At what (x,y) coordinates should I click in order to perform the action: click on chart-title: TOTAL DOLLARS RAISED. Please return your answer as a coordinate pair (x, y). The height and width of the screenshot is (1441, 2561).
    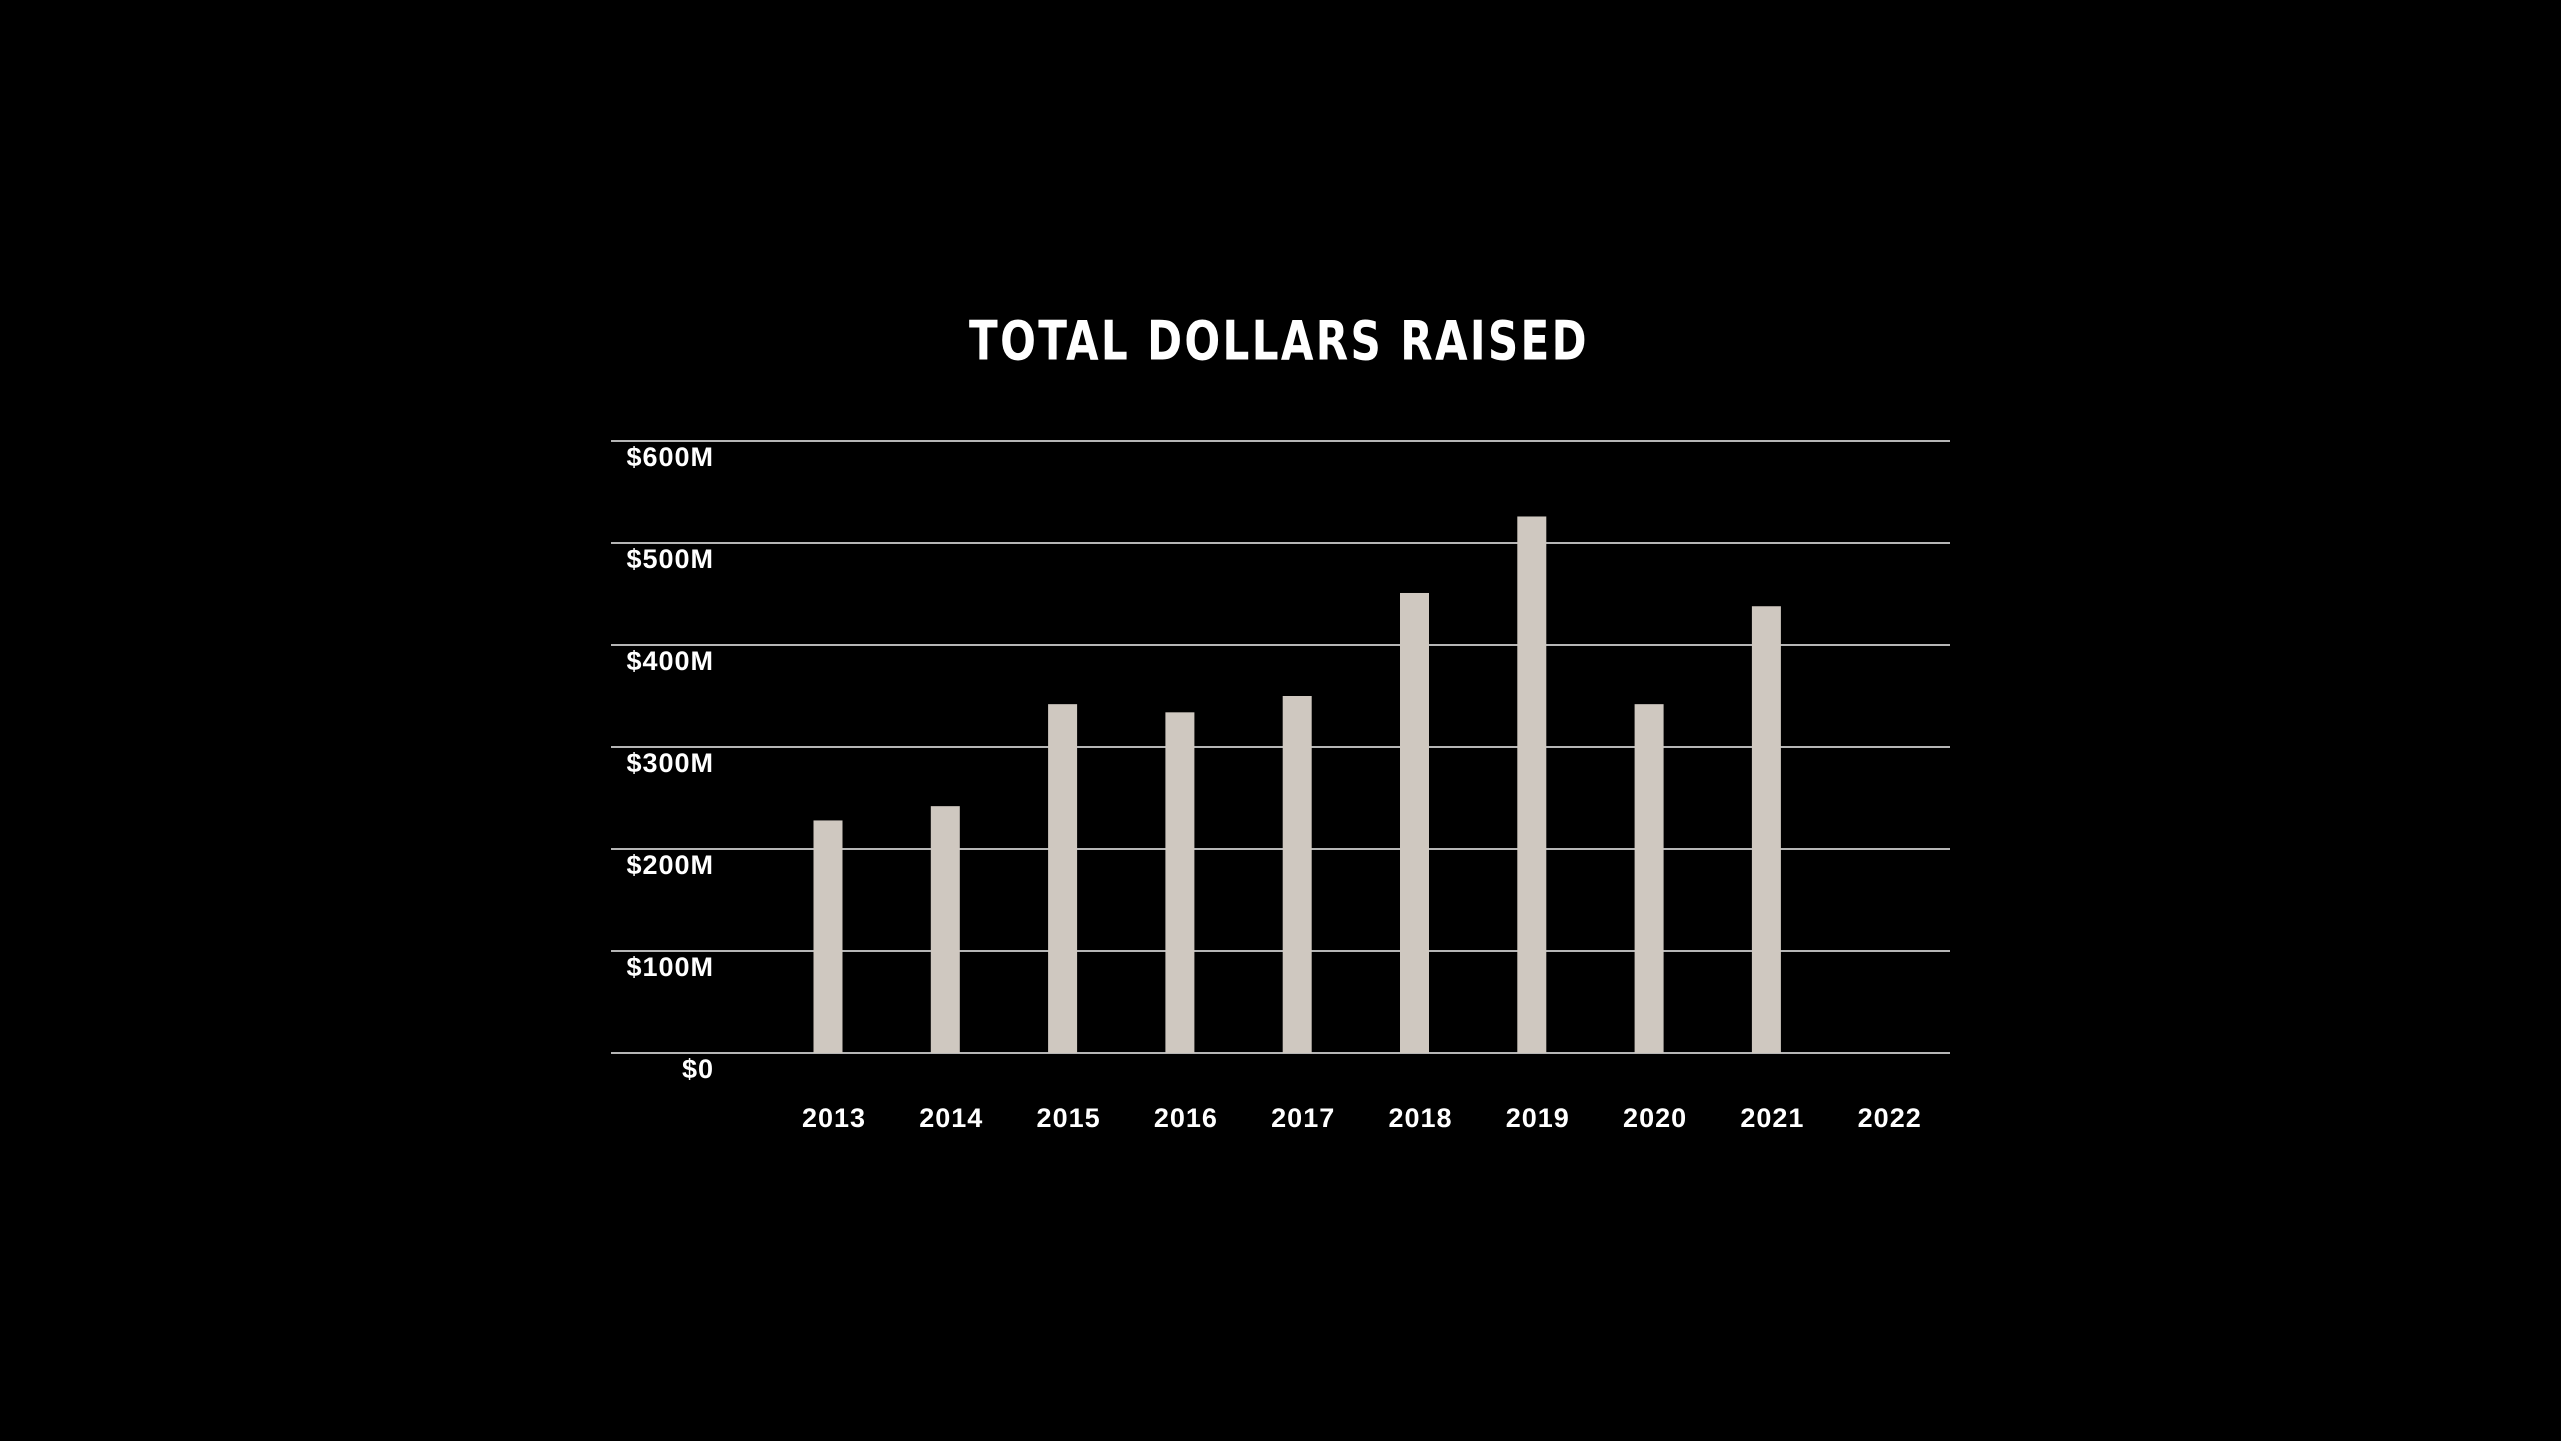
    Looking at the image, I should click on (1279, 341).